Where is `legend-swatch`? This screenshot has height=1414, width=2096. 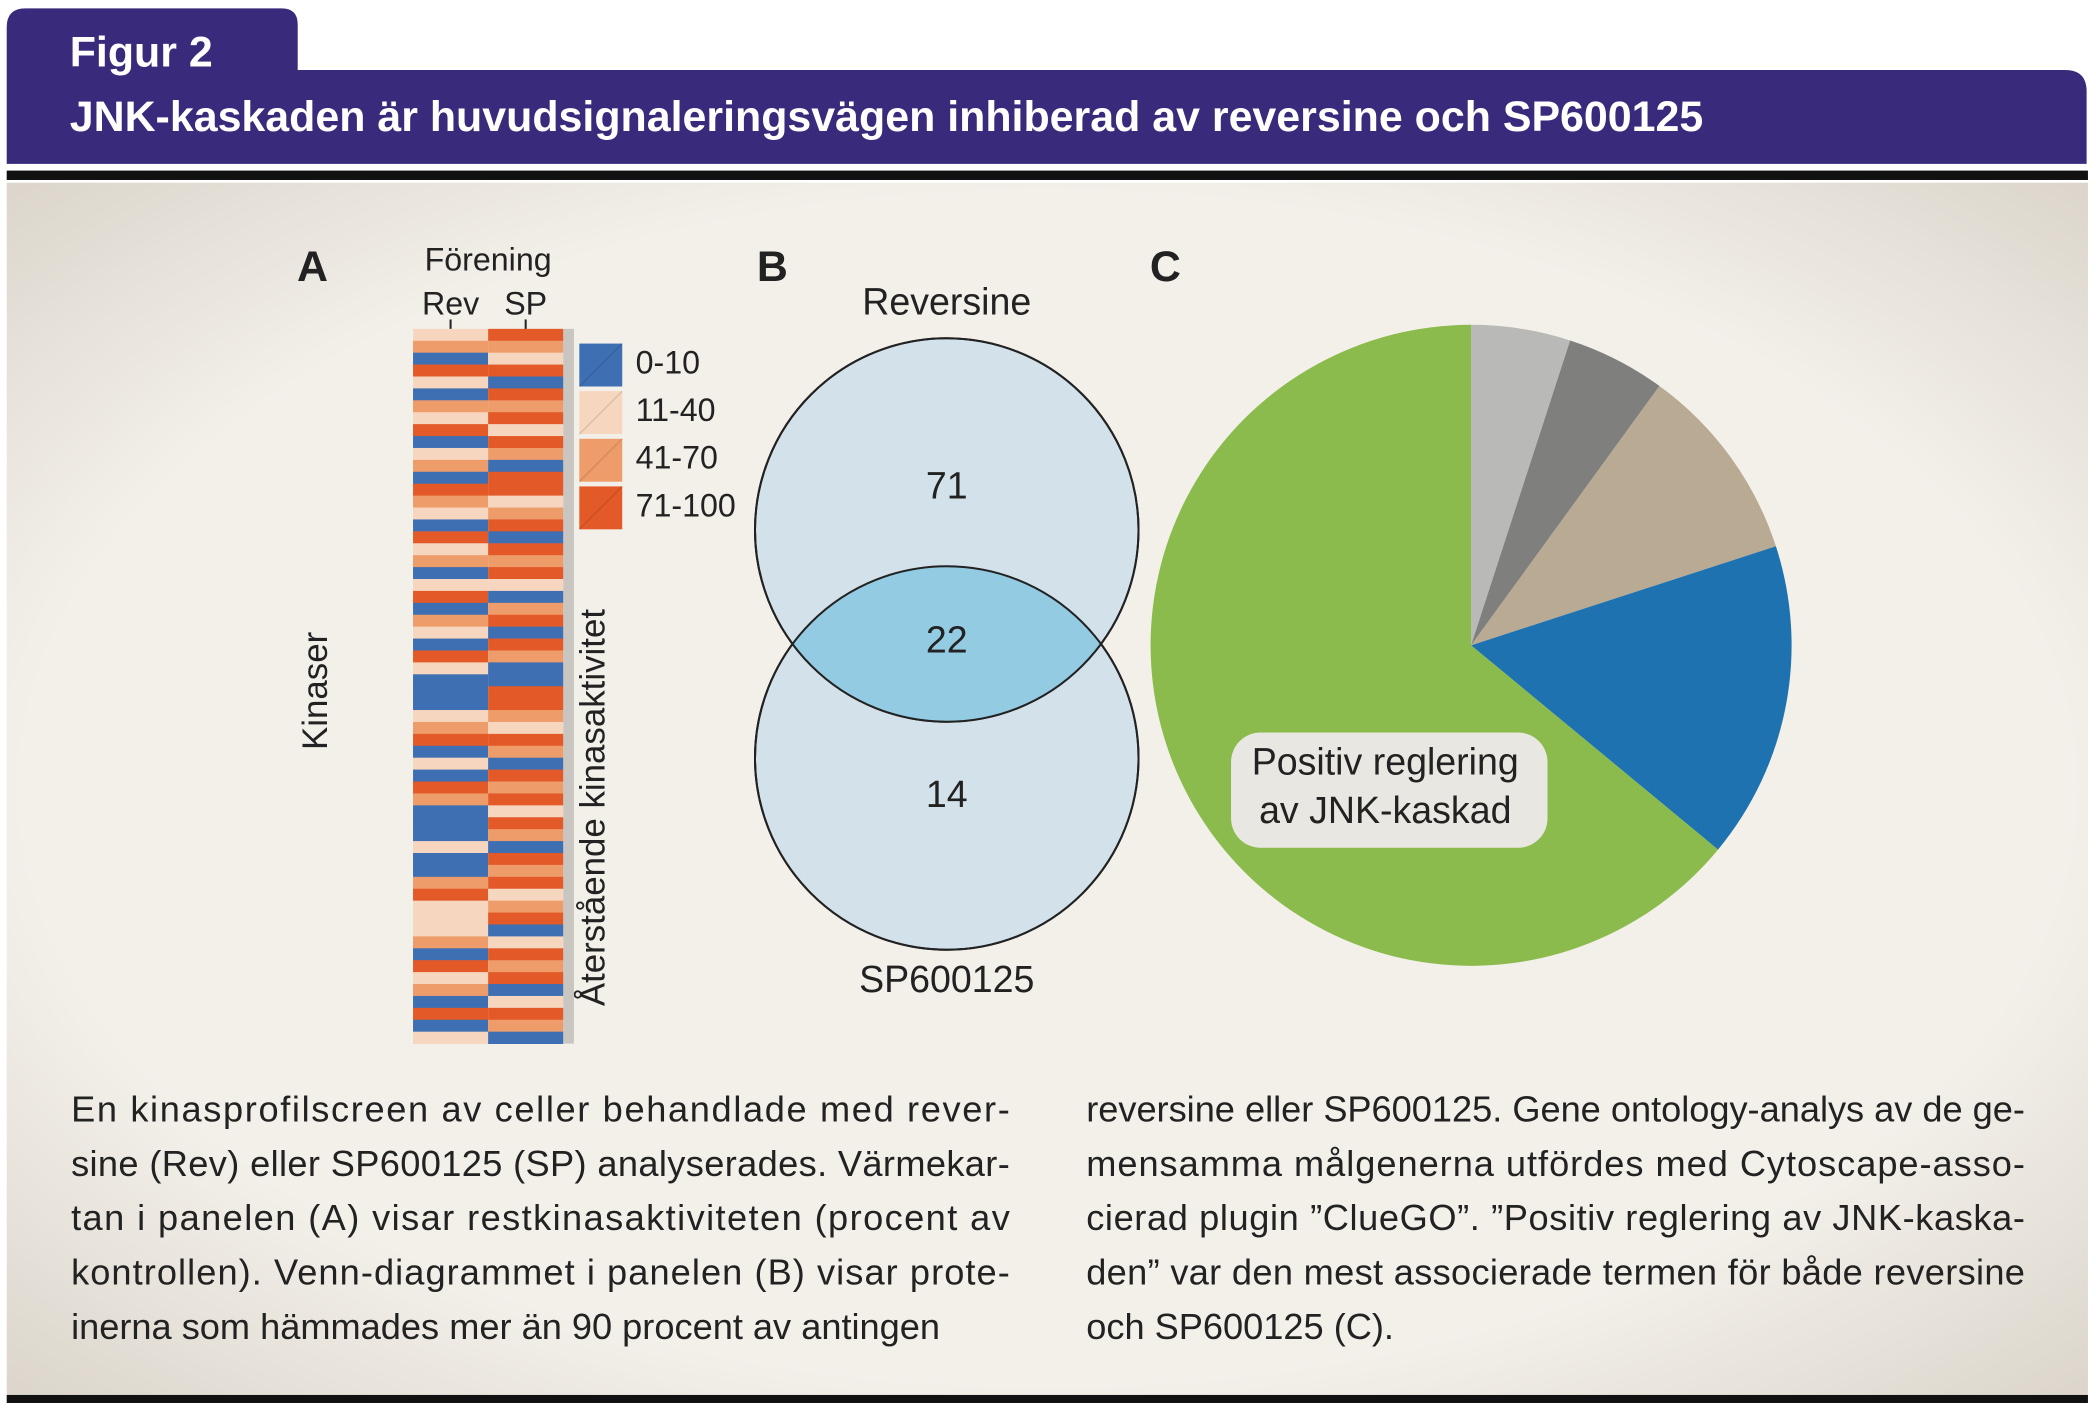
legend-swatch is located at coordinates (601, 413).